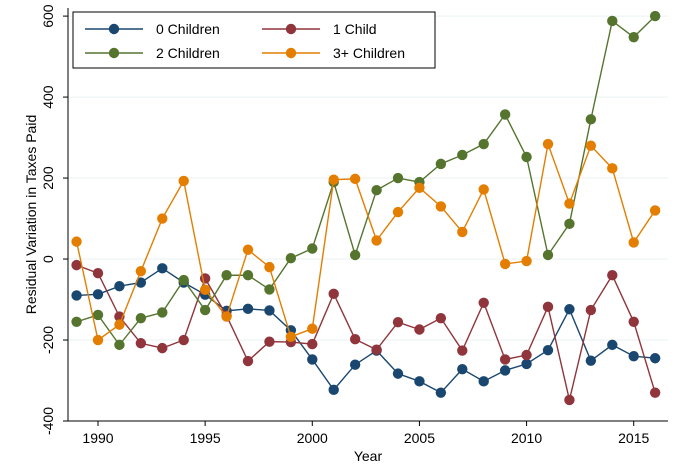 This screenshot has width=684, height=466. I want to click on y-axis-title: Residual Variation in Taxes Paid, so click(31, 215).